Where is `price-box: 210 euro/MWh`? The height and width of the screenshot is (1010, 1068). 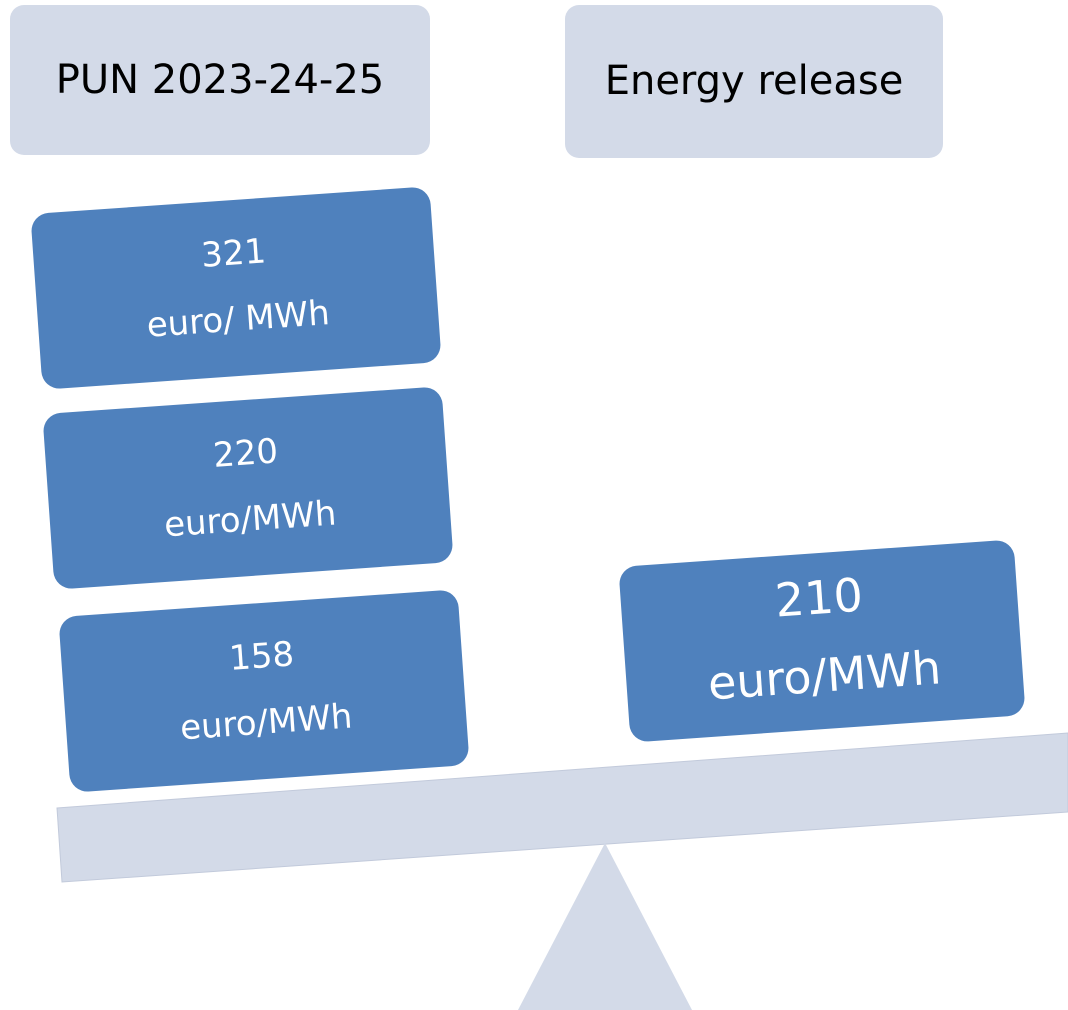 price-box: 210 euro/MWh is located at coordinates (822, 641).